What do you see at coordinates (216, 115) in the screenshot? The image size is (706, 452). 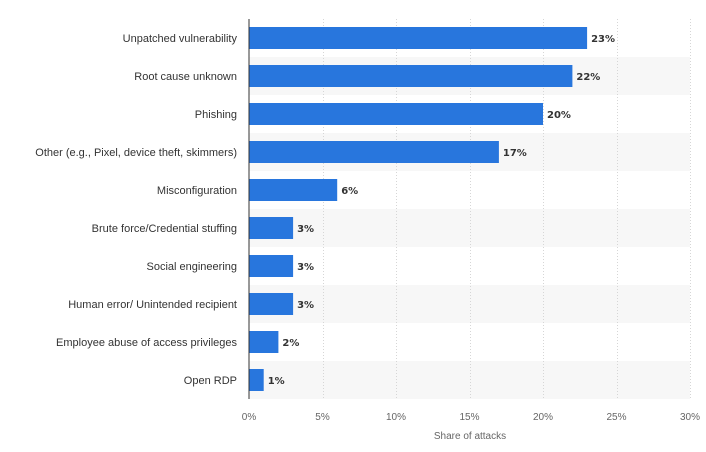 I see `category-label: Phishing` at bounding box center [216, 115].